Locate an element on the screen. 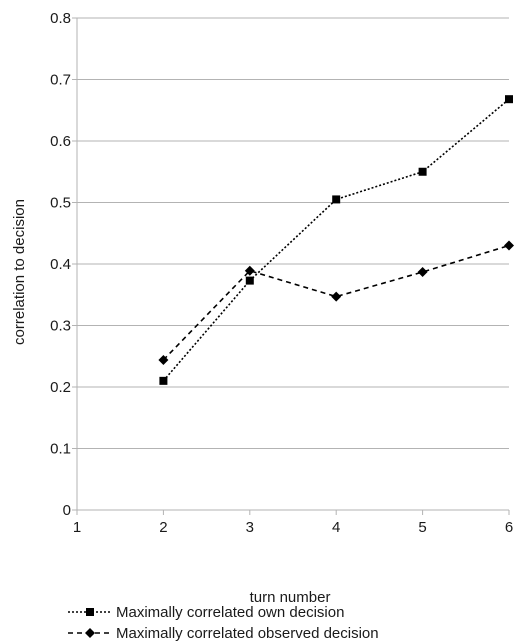  y-axis-label: correlation to decision is located at coordinates (19, 272).